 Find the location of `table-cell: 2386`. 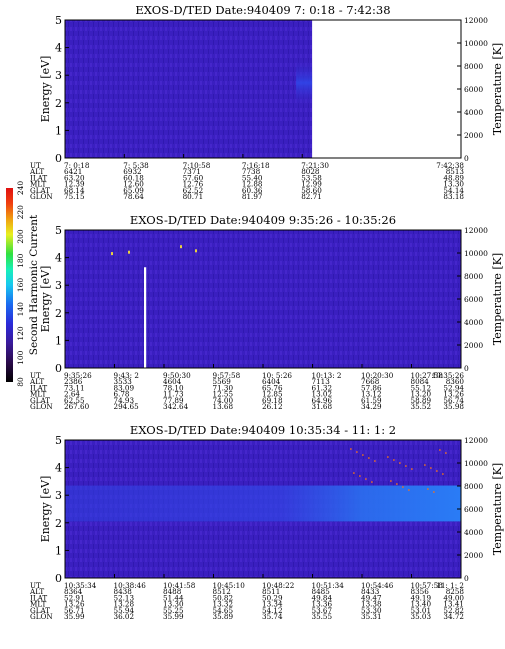

table-cell: 2386 is located at coordinates (73, 381).